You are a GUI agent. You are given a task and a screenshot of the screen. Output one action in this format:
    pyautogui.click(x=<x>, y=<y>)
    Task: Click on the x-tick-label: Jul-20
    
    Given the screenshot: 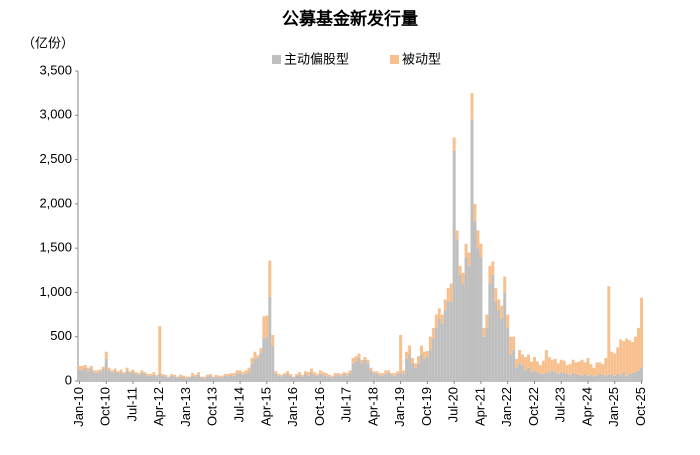 What is the action you would take?
    pyautogui.click(x=453, y=404)
    